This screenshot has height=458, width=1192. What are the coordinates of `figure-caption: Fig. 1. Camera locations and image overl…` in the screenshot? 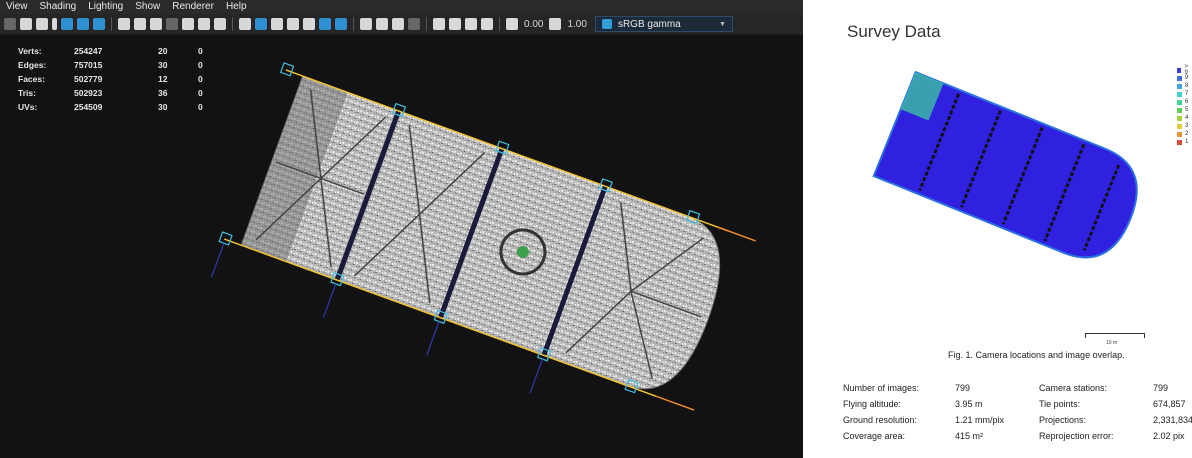 It's located at (1036, 355).